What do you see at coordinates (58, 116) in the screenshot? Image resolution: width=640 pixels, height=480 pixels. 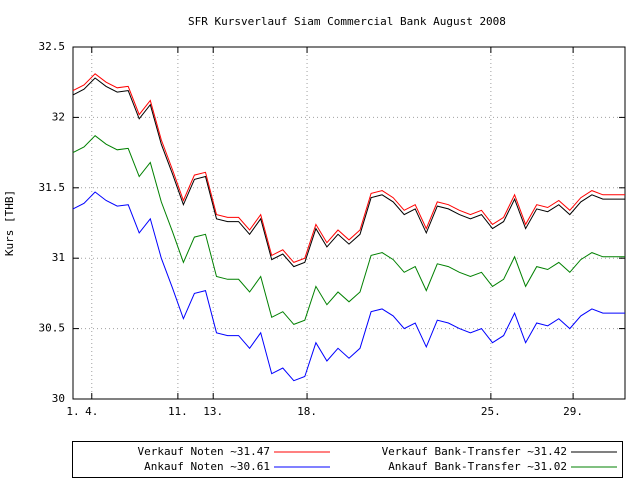 I see `y-tick-label: 32` at bounding box center [58, 116].